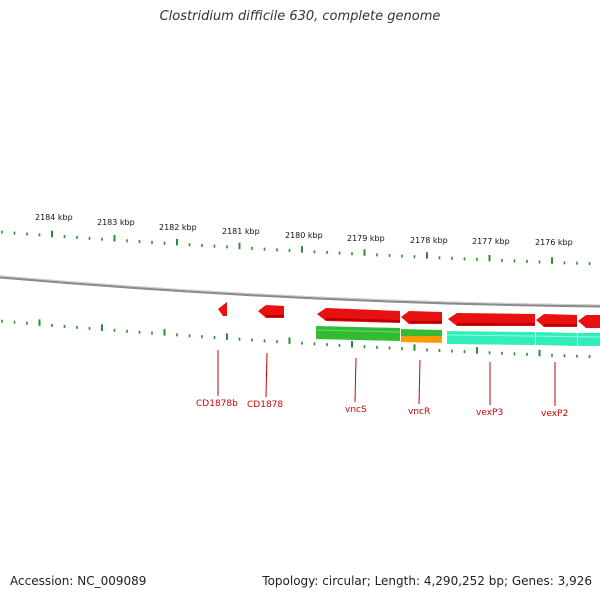 This screenshot has height=600, width=600. What do you see at coordinates (489, 413) in the screenshot?
I see `gene-label-vexp3: vexP3` at bounding box center [489, 413].